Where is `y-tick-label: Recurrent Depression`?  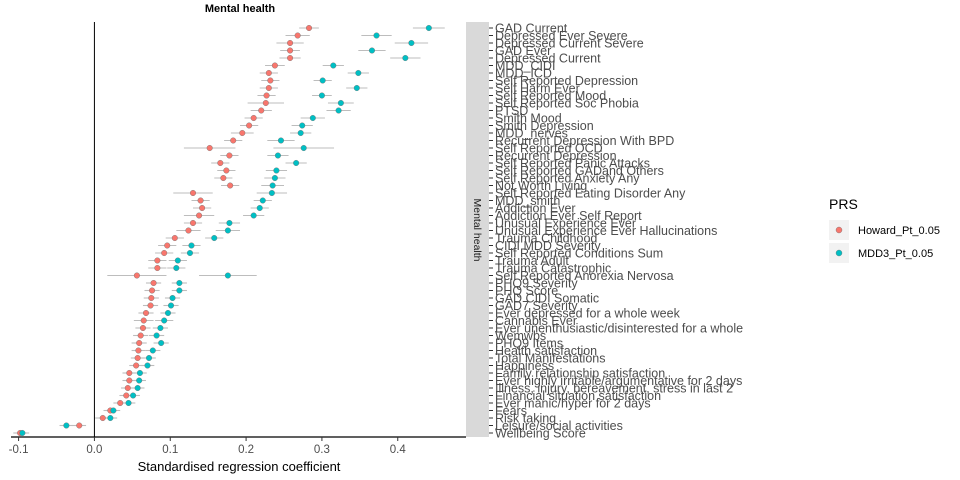
y-tick-label: Recurrent Depression is located at coordinates (556, 156).